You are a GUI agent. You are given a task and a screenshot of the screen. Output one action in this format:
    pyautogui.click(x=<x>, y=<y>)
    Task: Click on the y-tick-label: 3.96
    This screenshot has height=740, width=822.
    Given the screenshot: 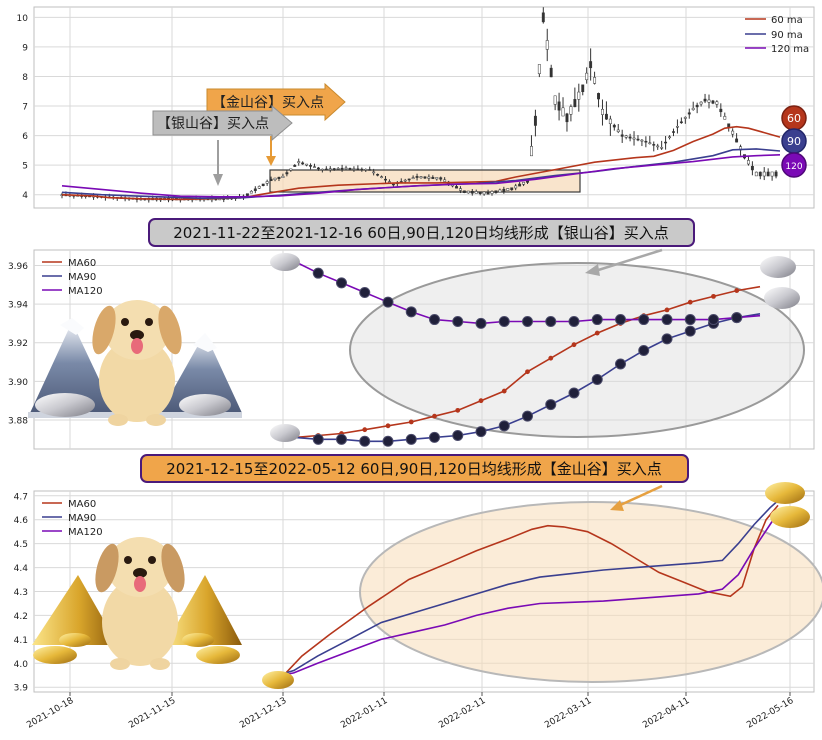 What is the action you would take?
    pyautogui.click(x=18, y=267)
    